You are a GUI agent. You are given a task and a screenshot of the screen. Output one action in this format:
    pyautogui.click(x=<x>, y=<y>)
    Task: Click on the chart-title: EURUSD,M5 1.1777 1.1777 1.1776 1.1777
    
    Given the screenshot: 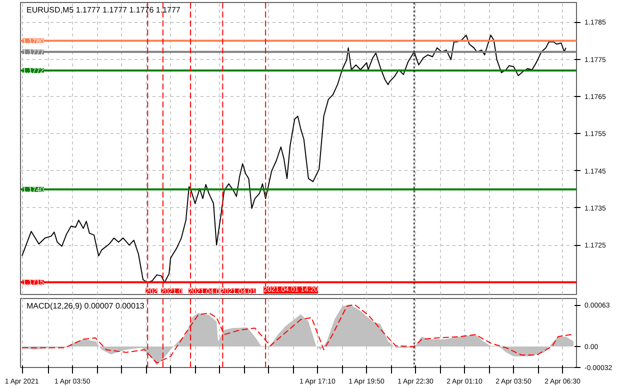 What is the action you would take?
    pyautogui.click(x=103, y=10)
    